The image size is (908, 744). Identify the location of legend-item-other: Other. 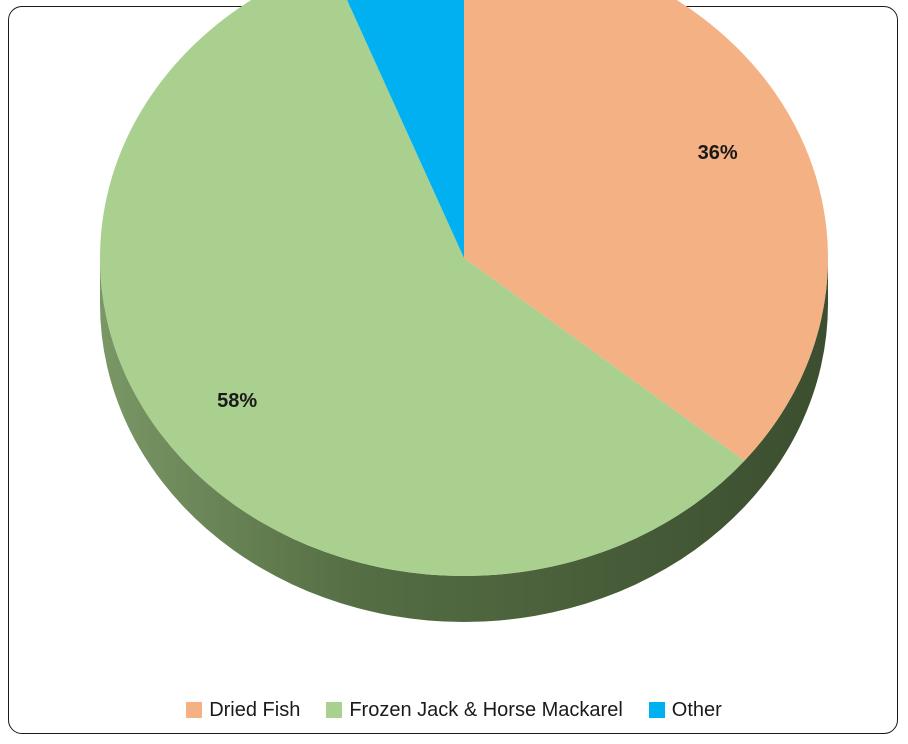
(685, 710).